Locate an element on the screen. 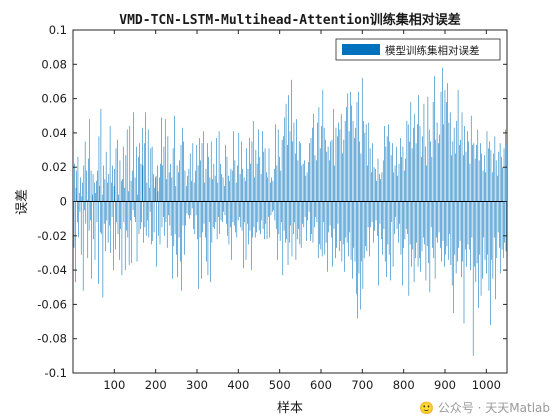 This screenshot has width=560, height=420. x-axis-label: 样本 is located at coordinates (290, 408).